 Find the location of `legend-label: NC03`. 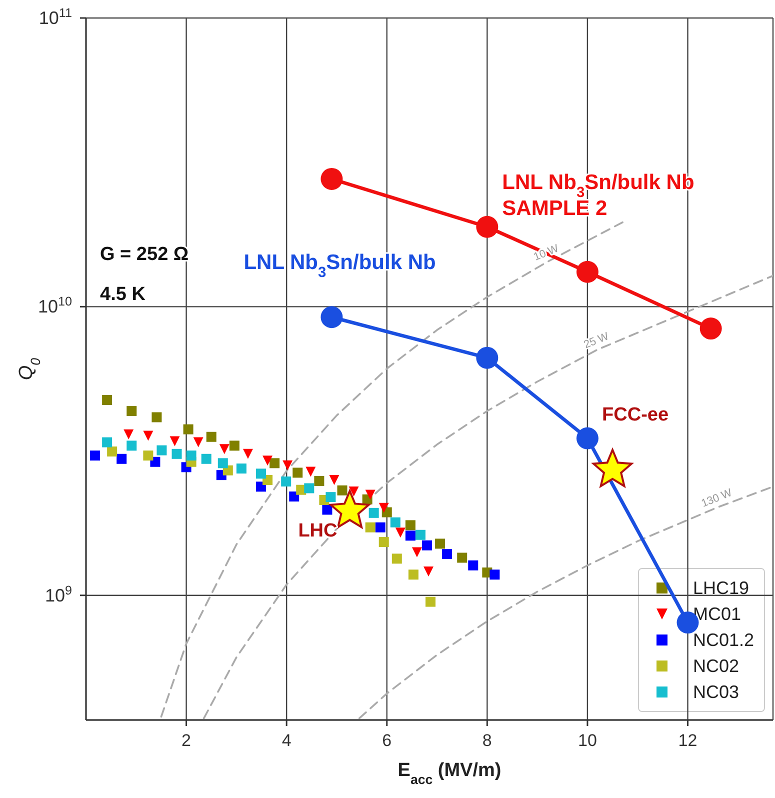

legend-label: NC03 is located at coordinates (715, 692).